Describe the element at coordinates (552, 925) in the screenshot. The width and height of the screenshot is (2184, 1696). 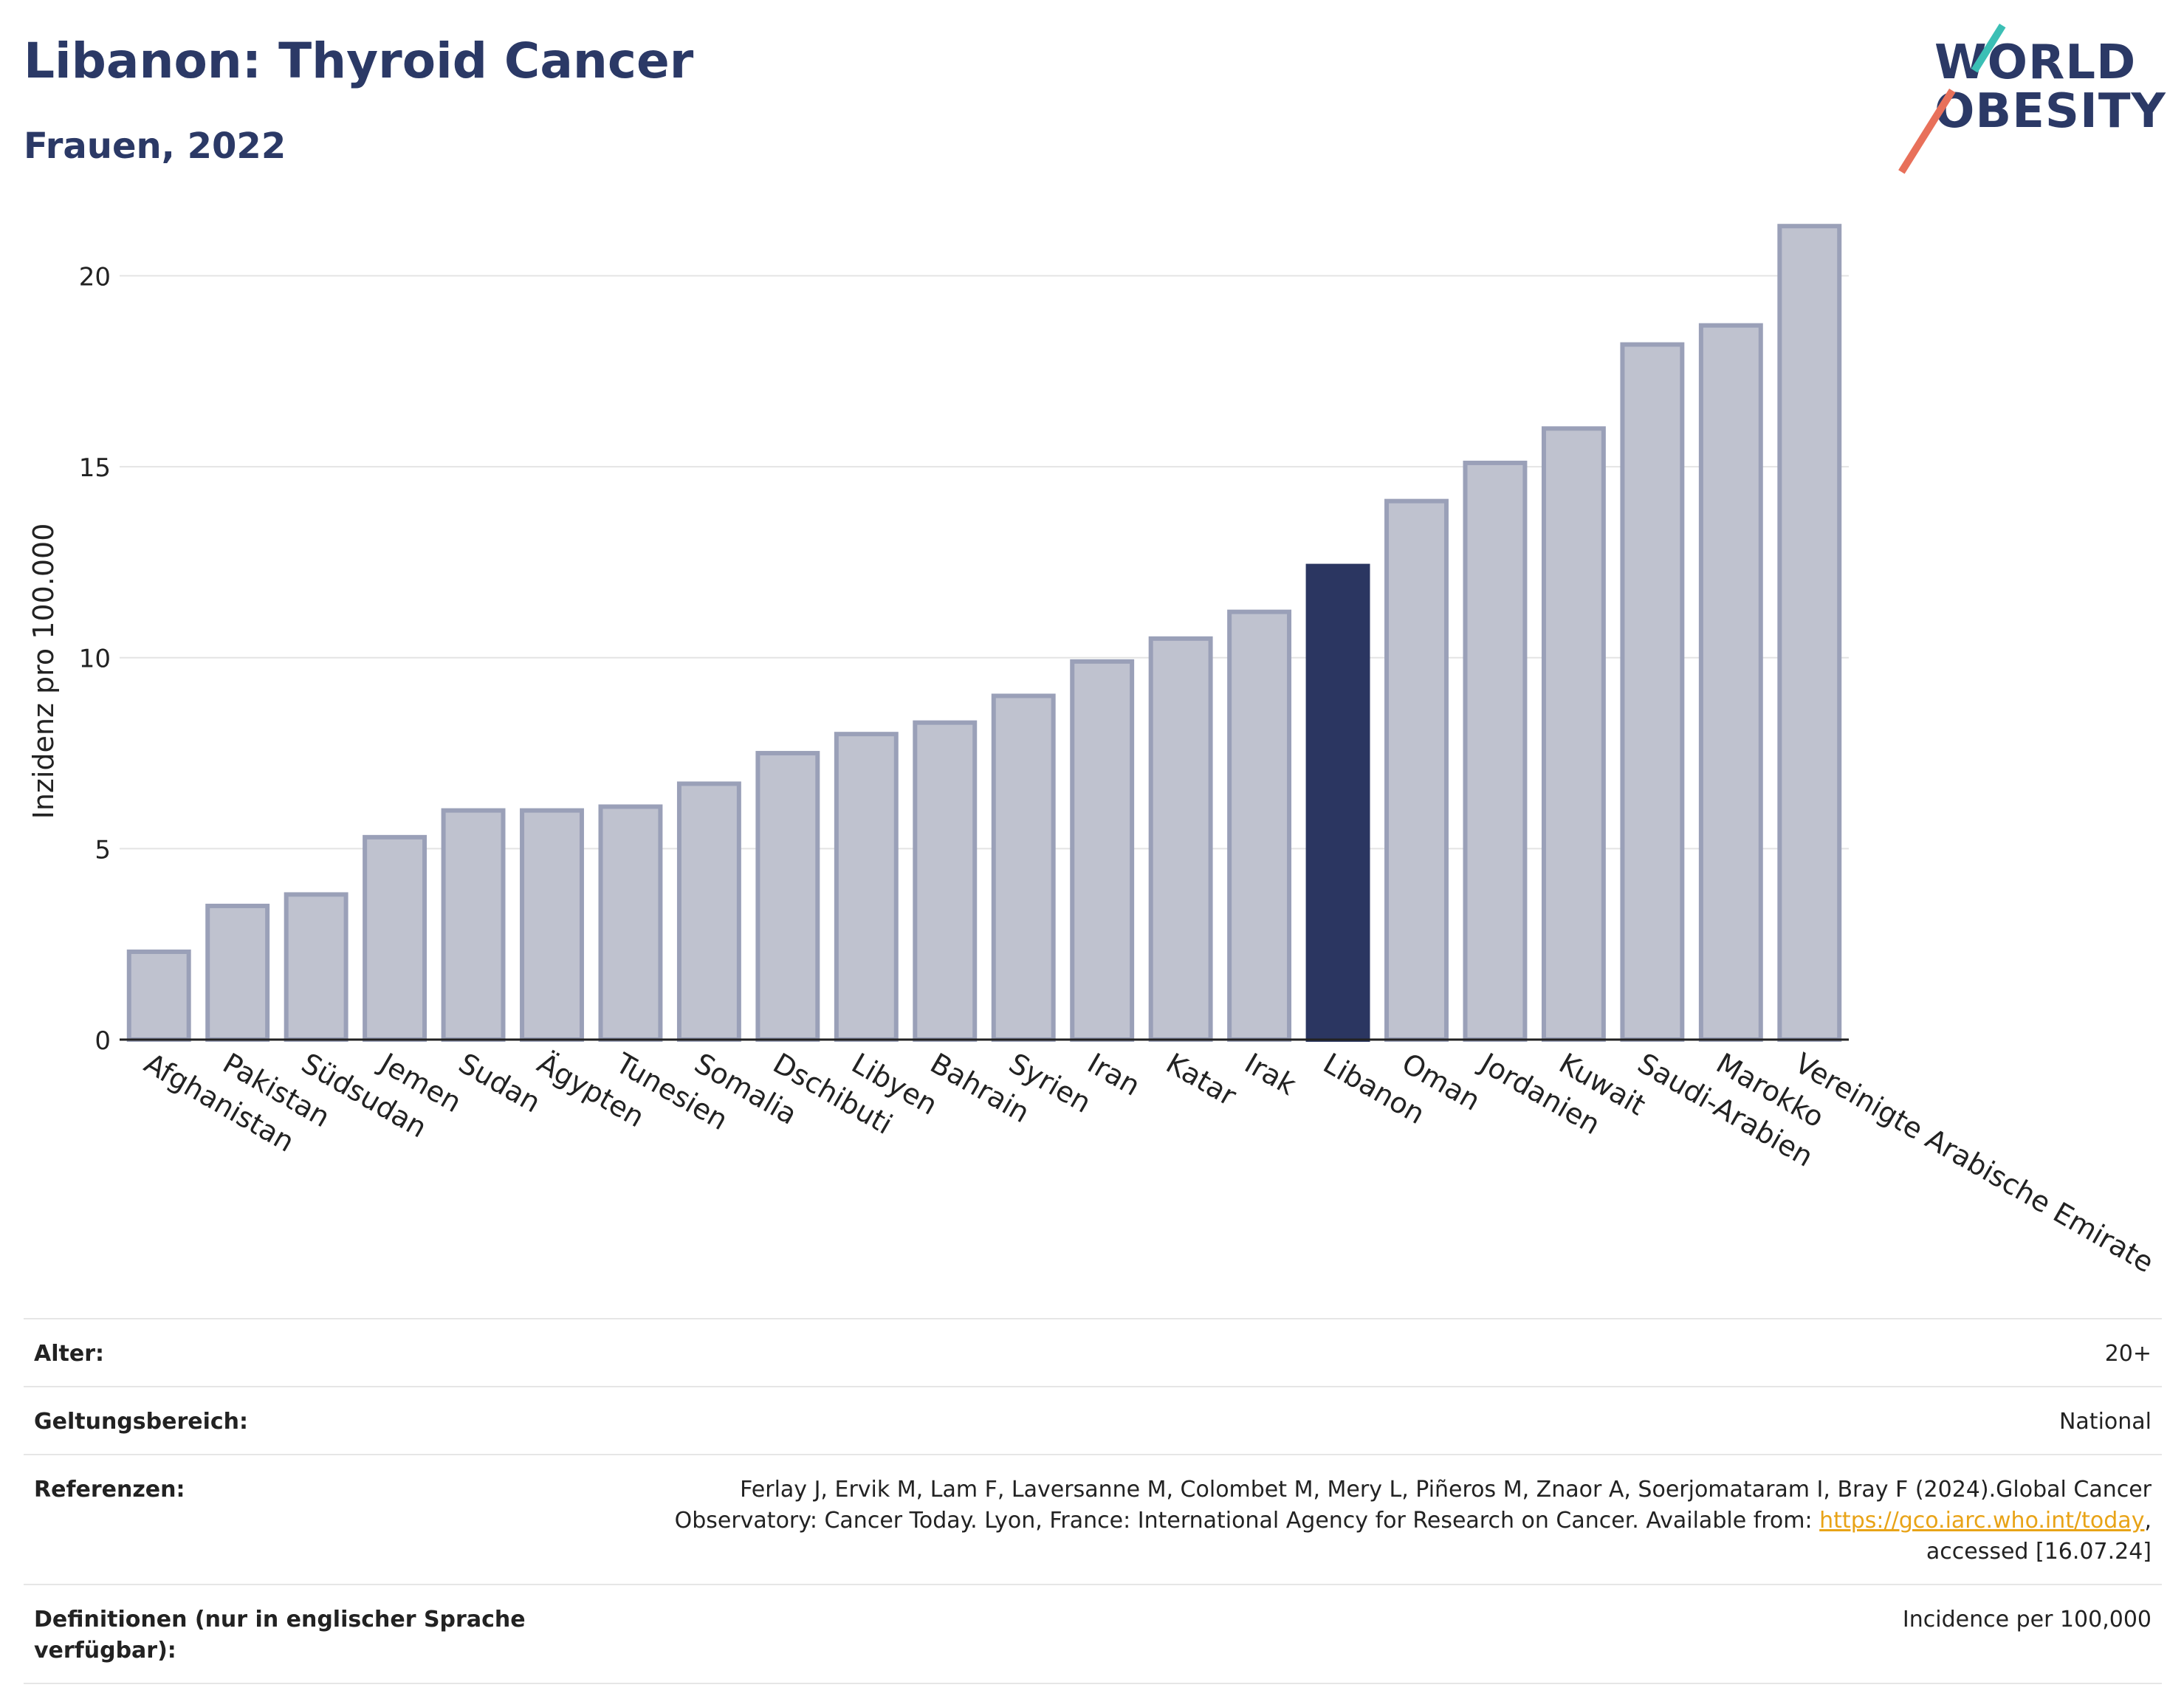
I see `bar-ägypten` at that location.